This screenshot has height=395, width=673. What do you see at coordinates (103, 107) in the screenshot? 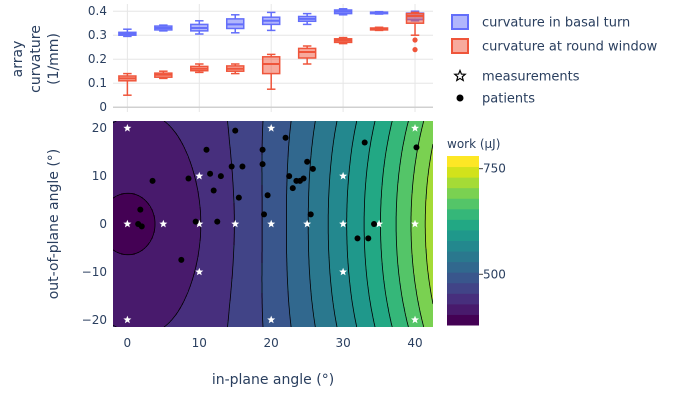
I see `box-plot-y-tick-label: 0` at bounding box center [103, 107].